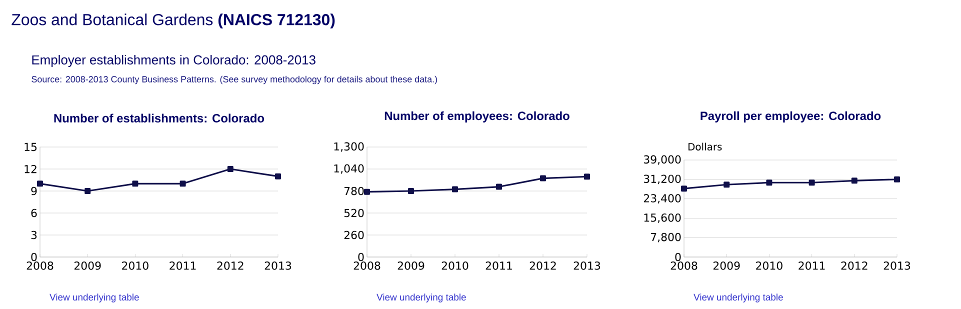  I want to click on y-tick-label: 23,400, so click(662, 199).